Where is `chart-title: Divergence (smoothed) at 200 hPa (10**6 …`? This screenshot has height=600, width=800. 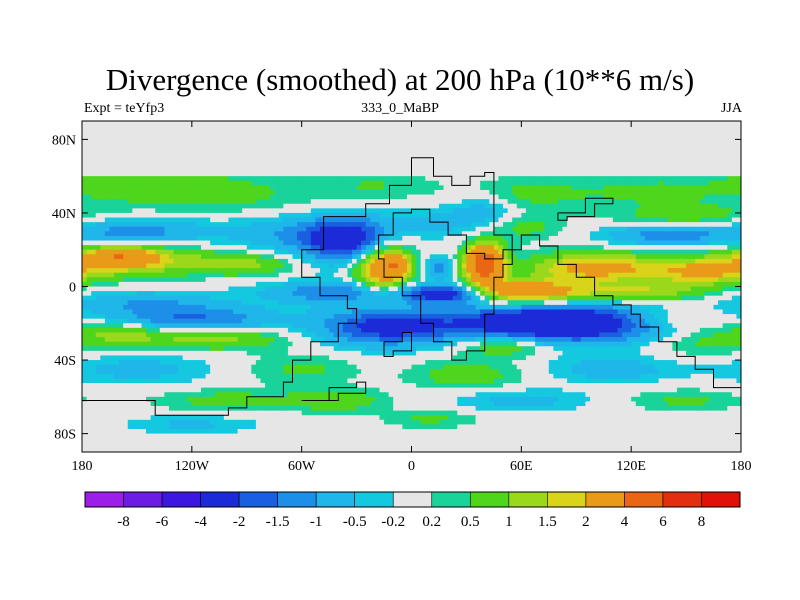 chart-title: Divergence (smoothed) at 200 hPa (10**6 … is located at coordinates (400, 79).